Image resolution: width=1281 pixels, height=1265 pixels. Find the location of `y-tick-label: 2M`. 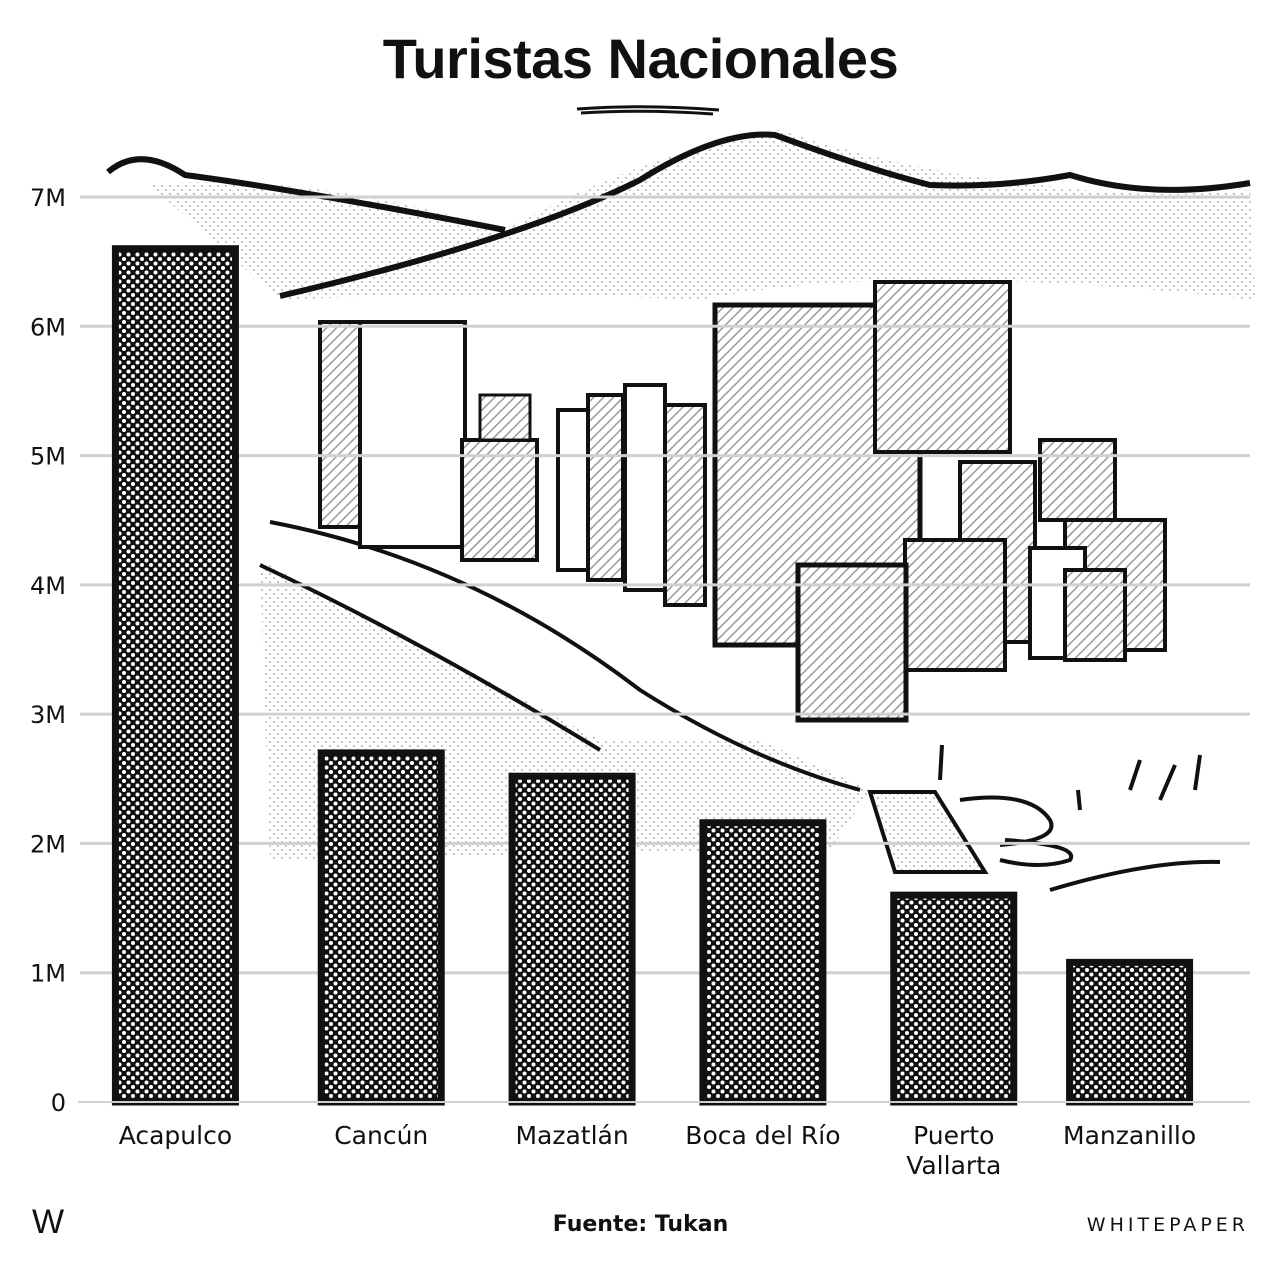

y-tick-label: 2M is located at coordinates (48, 844).